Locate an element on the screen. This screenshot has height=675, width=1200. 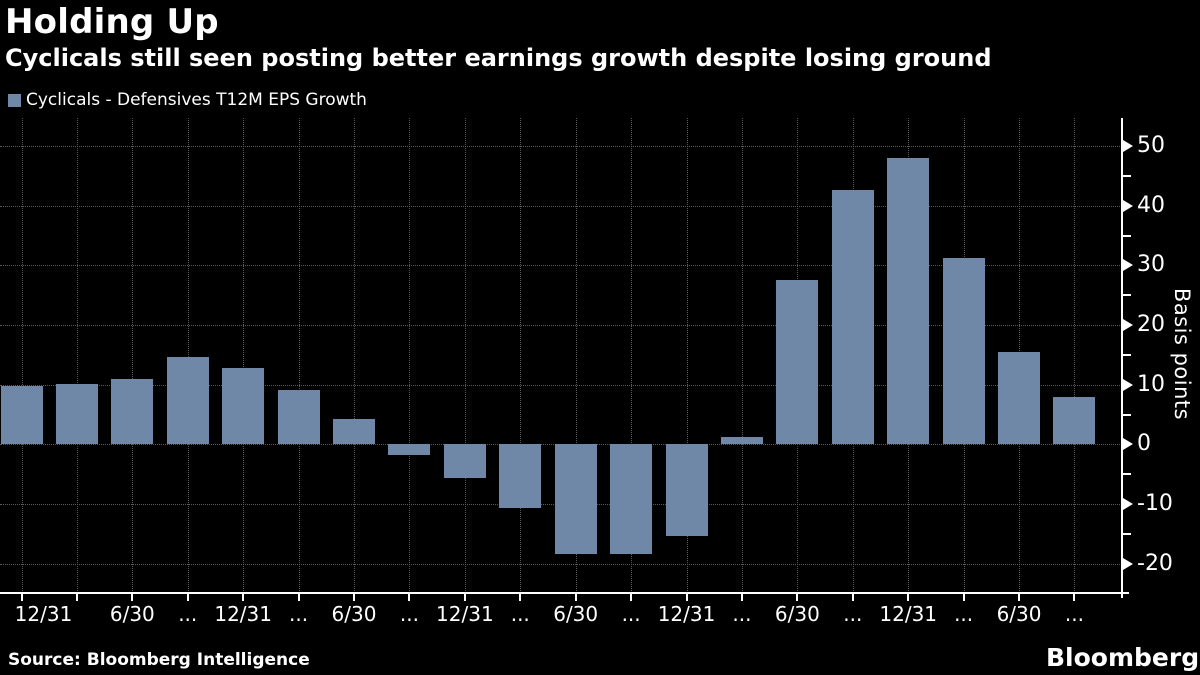
y-tick-label: 40 is located at coordinates (1151, 205).